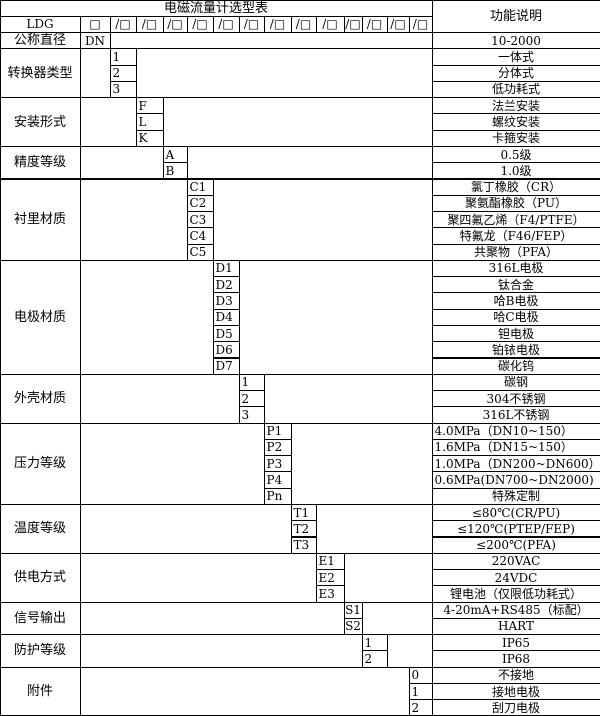 This screenshot has width=600, height=716. Describe the element at coordinates (515, 203) in the screenshot. I see `option-description: 聚氨酯橡胶（PU）` at that location.